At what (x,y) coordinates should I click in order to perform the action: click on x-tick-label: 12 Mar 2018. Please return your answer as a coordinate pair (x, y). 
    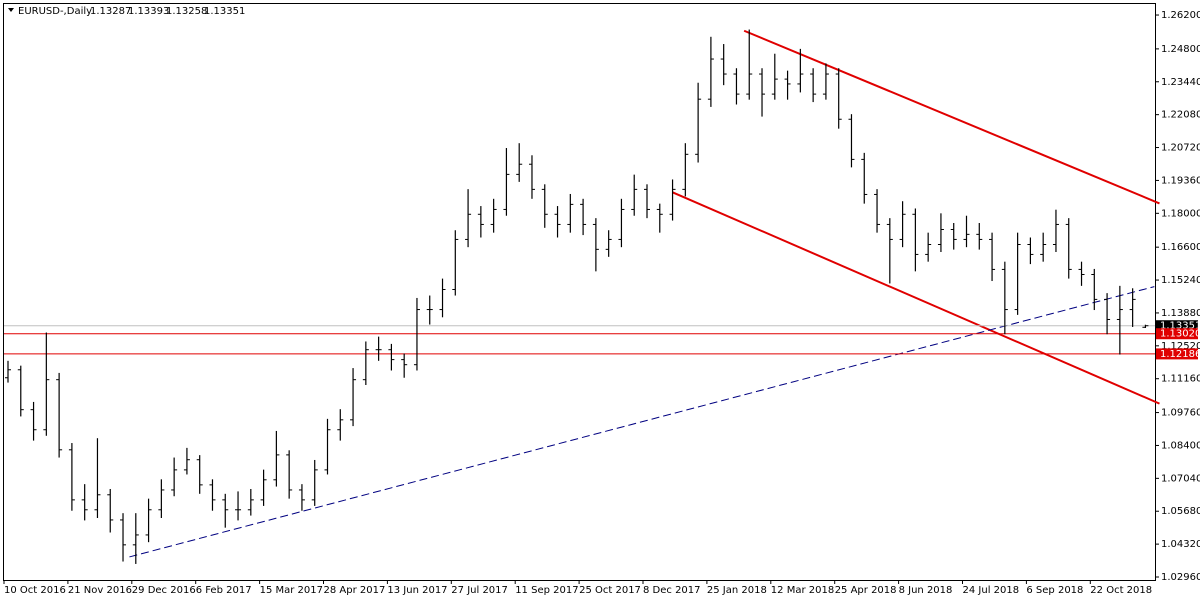
    Looking at the image, I should click on (802, 590).